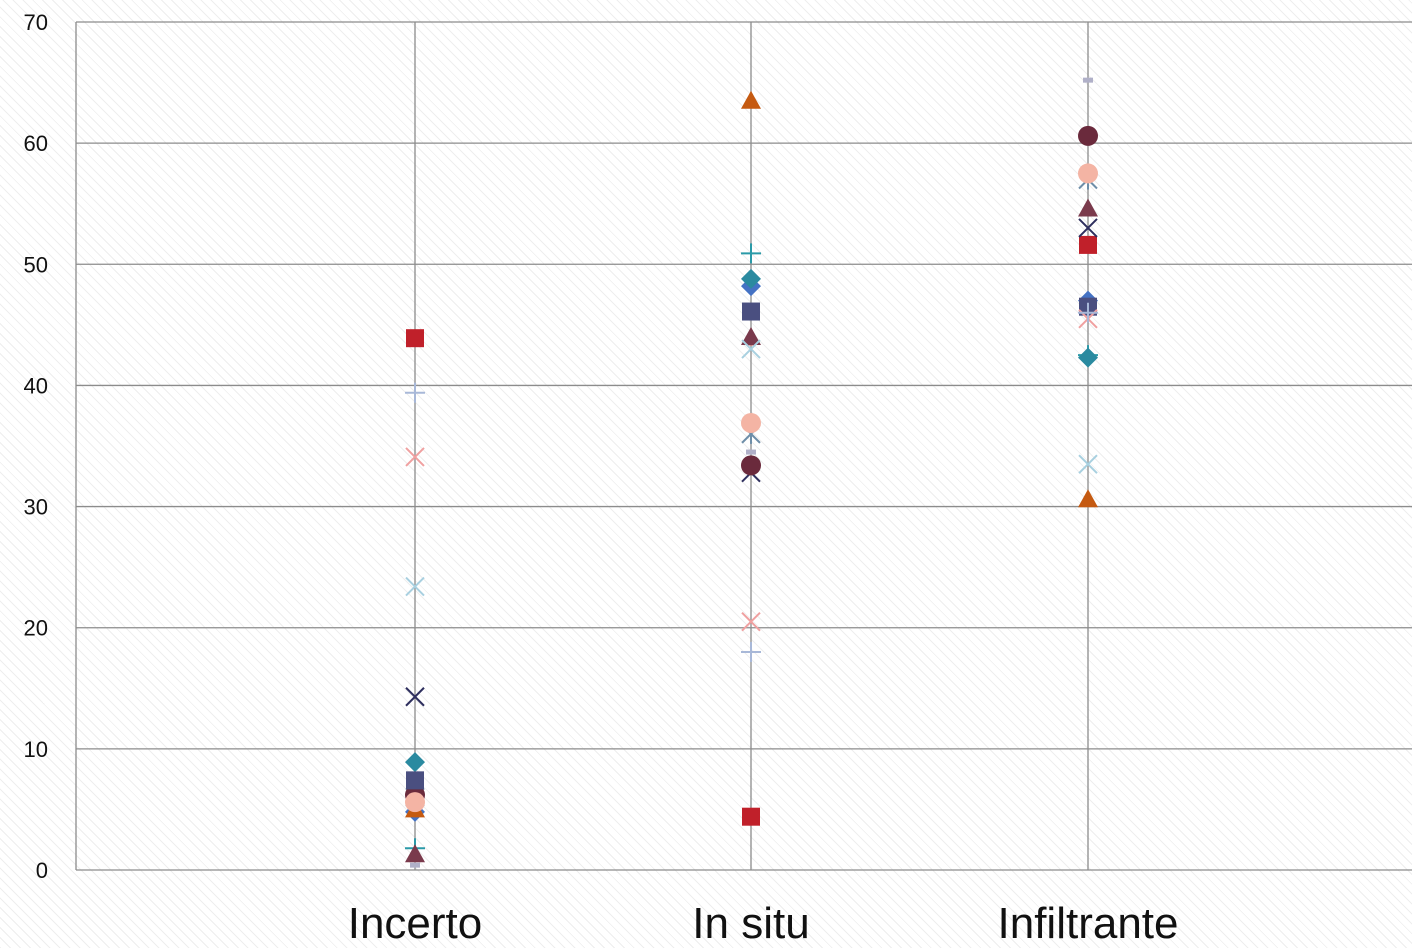  I want to click on y-tick-label: 20, so click(36, 628).